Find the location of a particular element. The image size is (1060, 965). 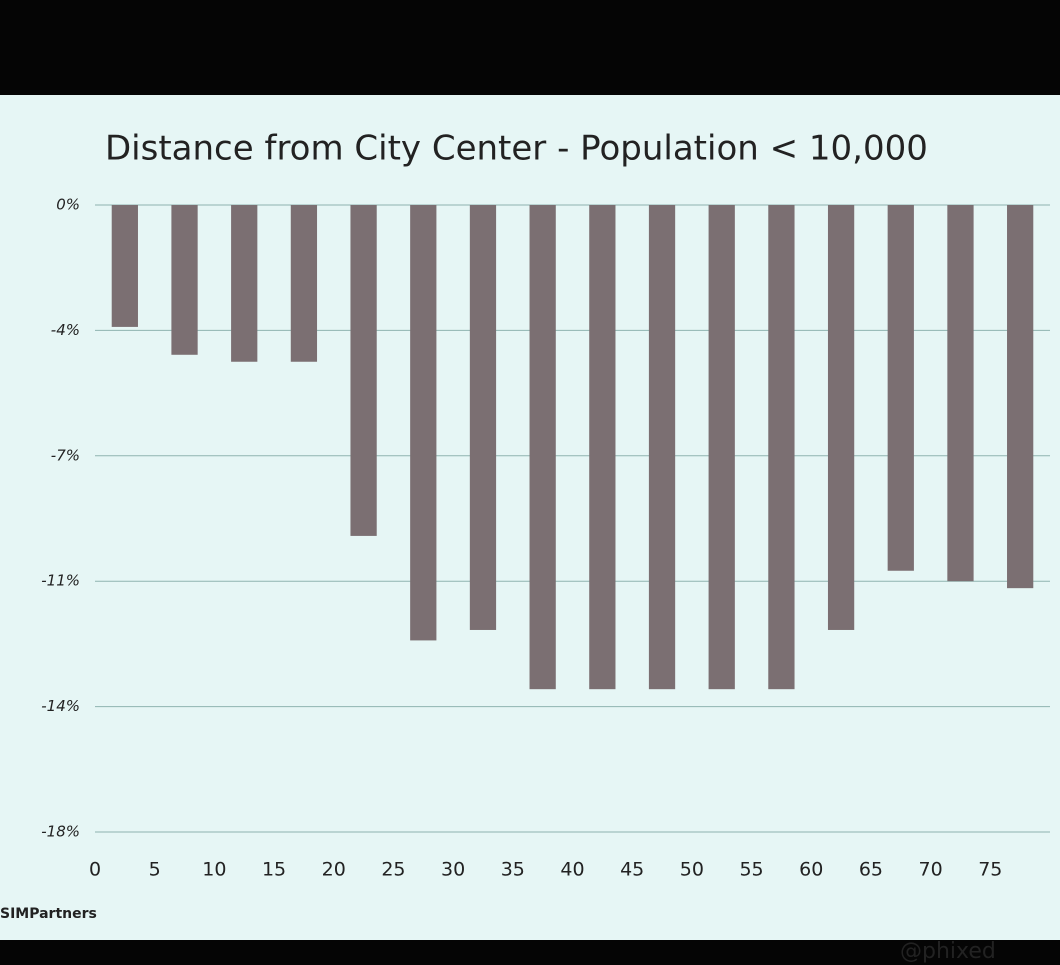

y-tick-label: -11% is located at coordinates (60, 581).